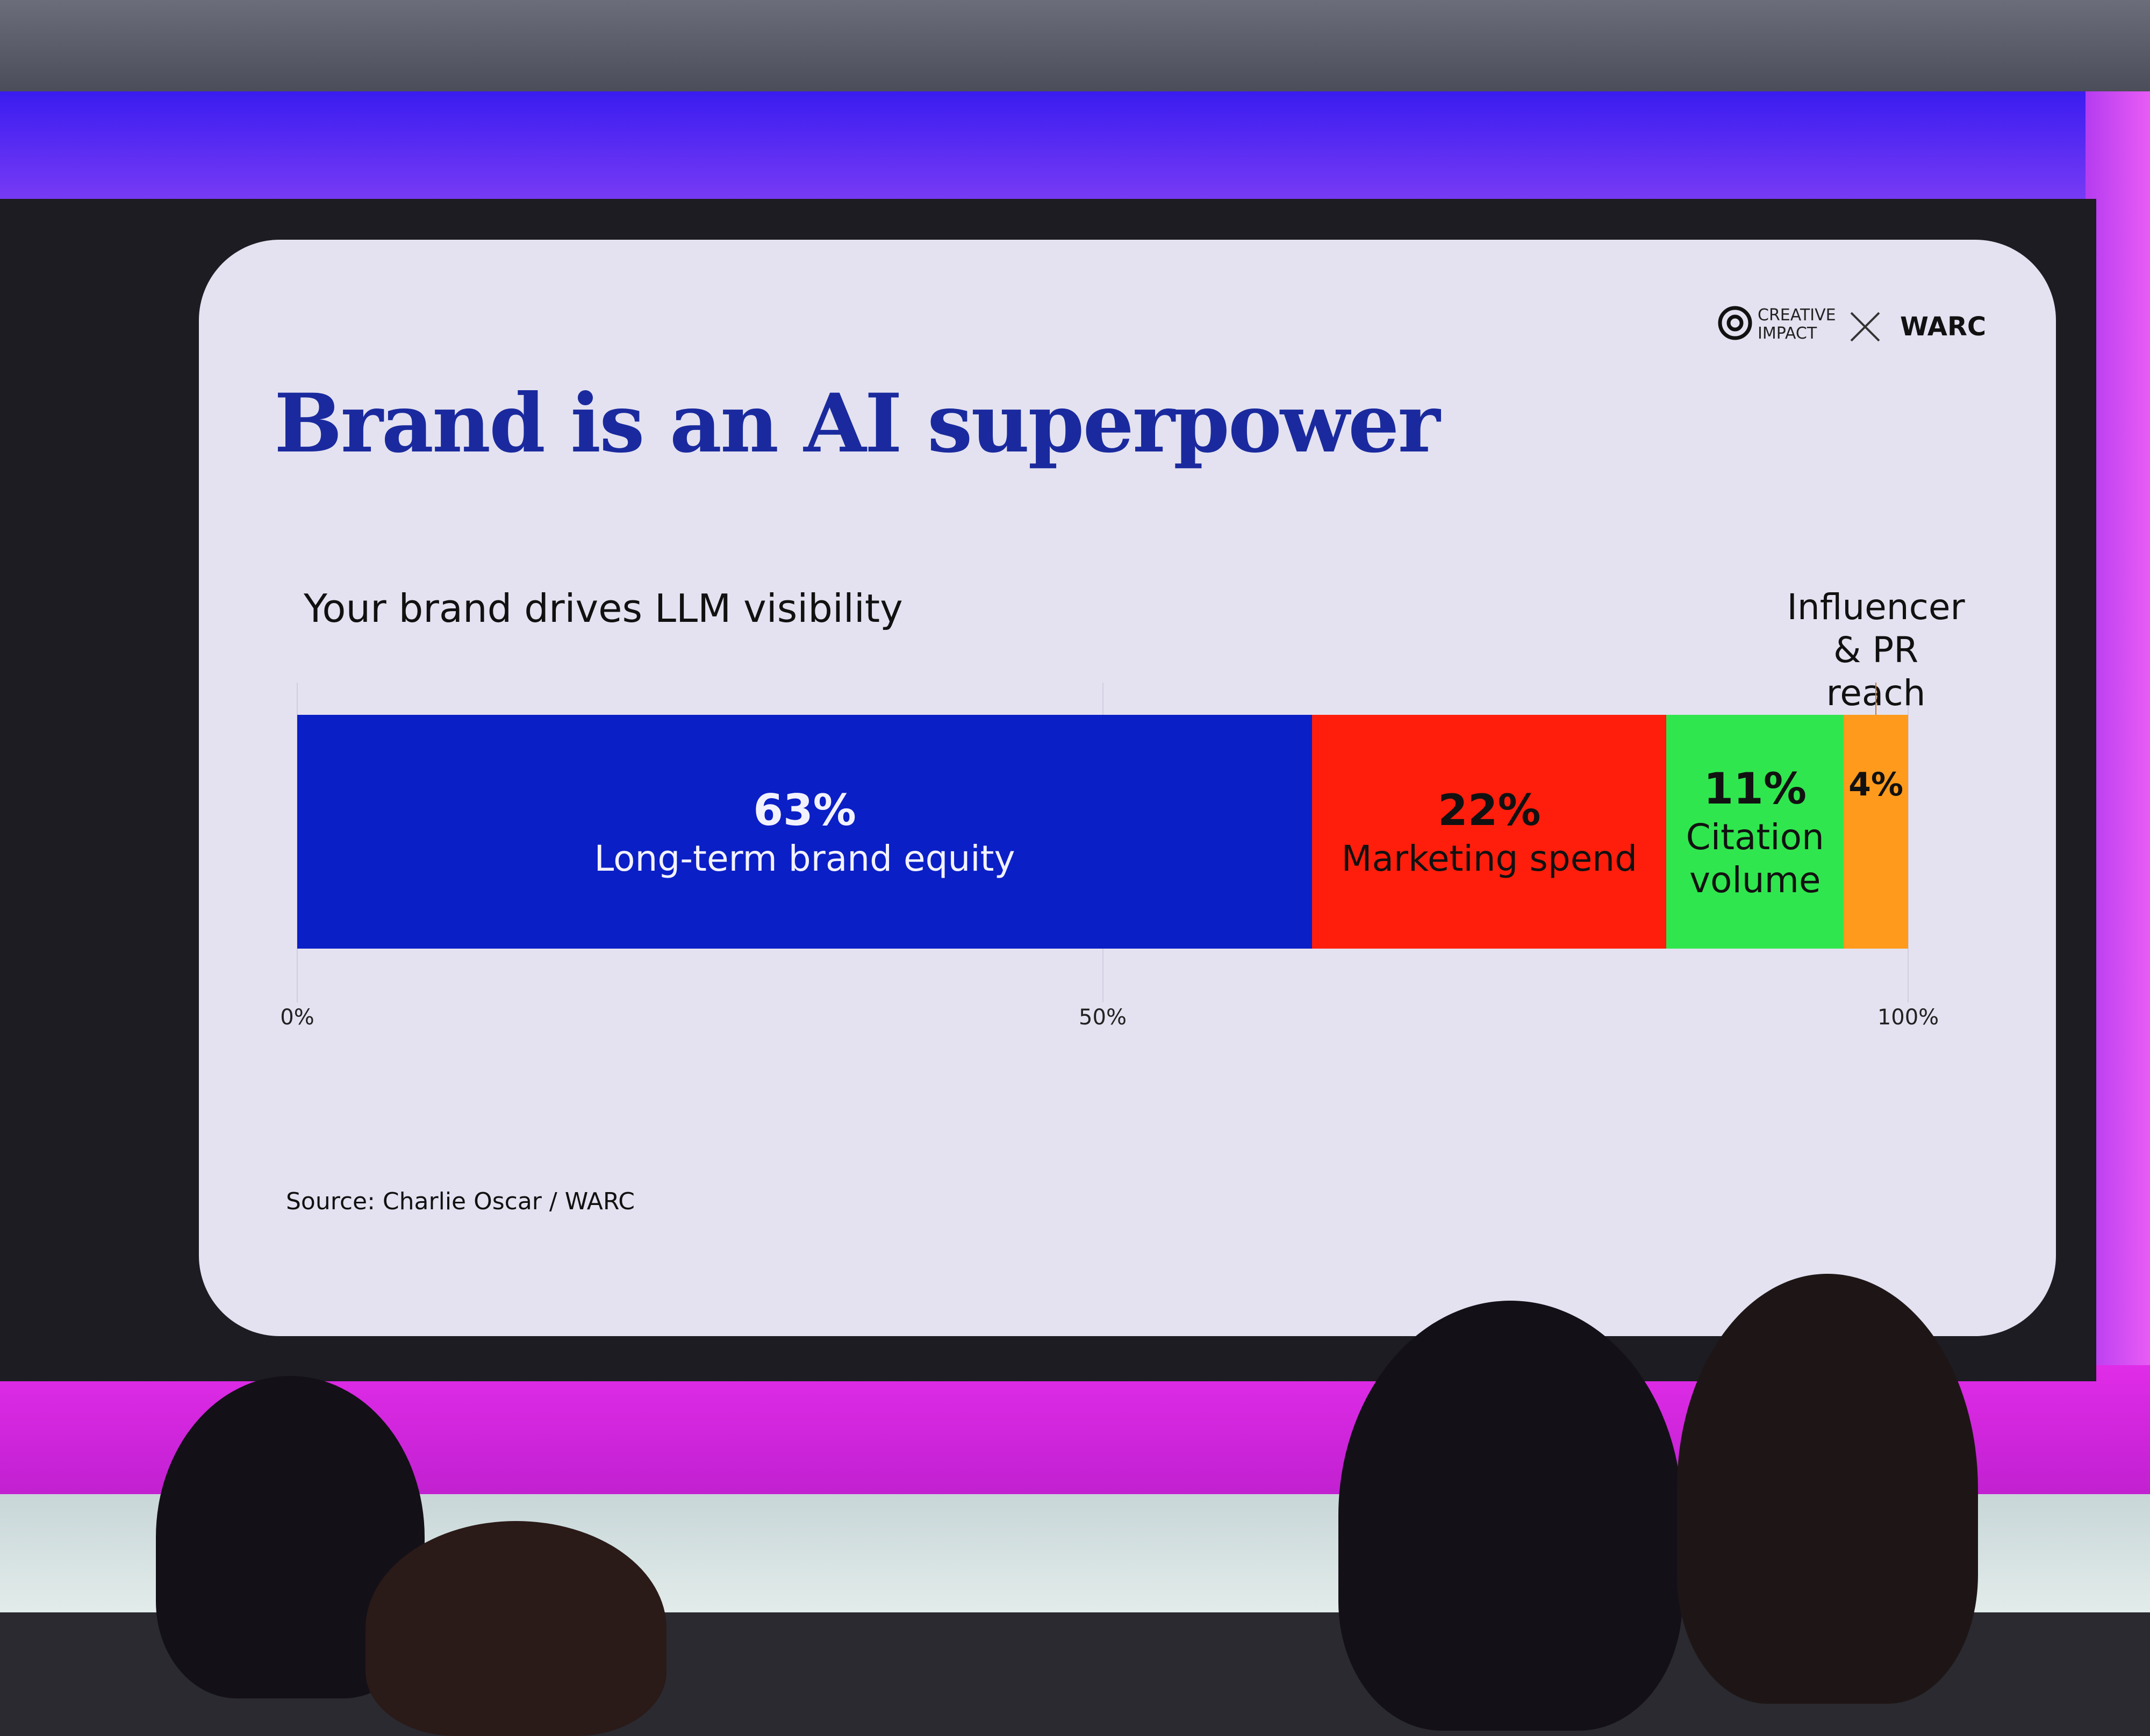 This screenshot has height=1736, width=2150. I want to click on wall, so click(2118, 790).